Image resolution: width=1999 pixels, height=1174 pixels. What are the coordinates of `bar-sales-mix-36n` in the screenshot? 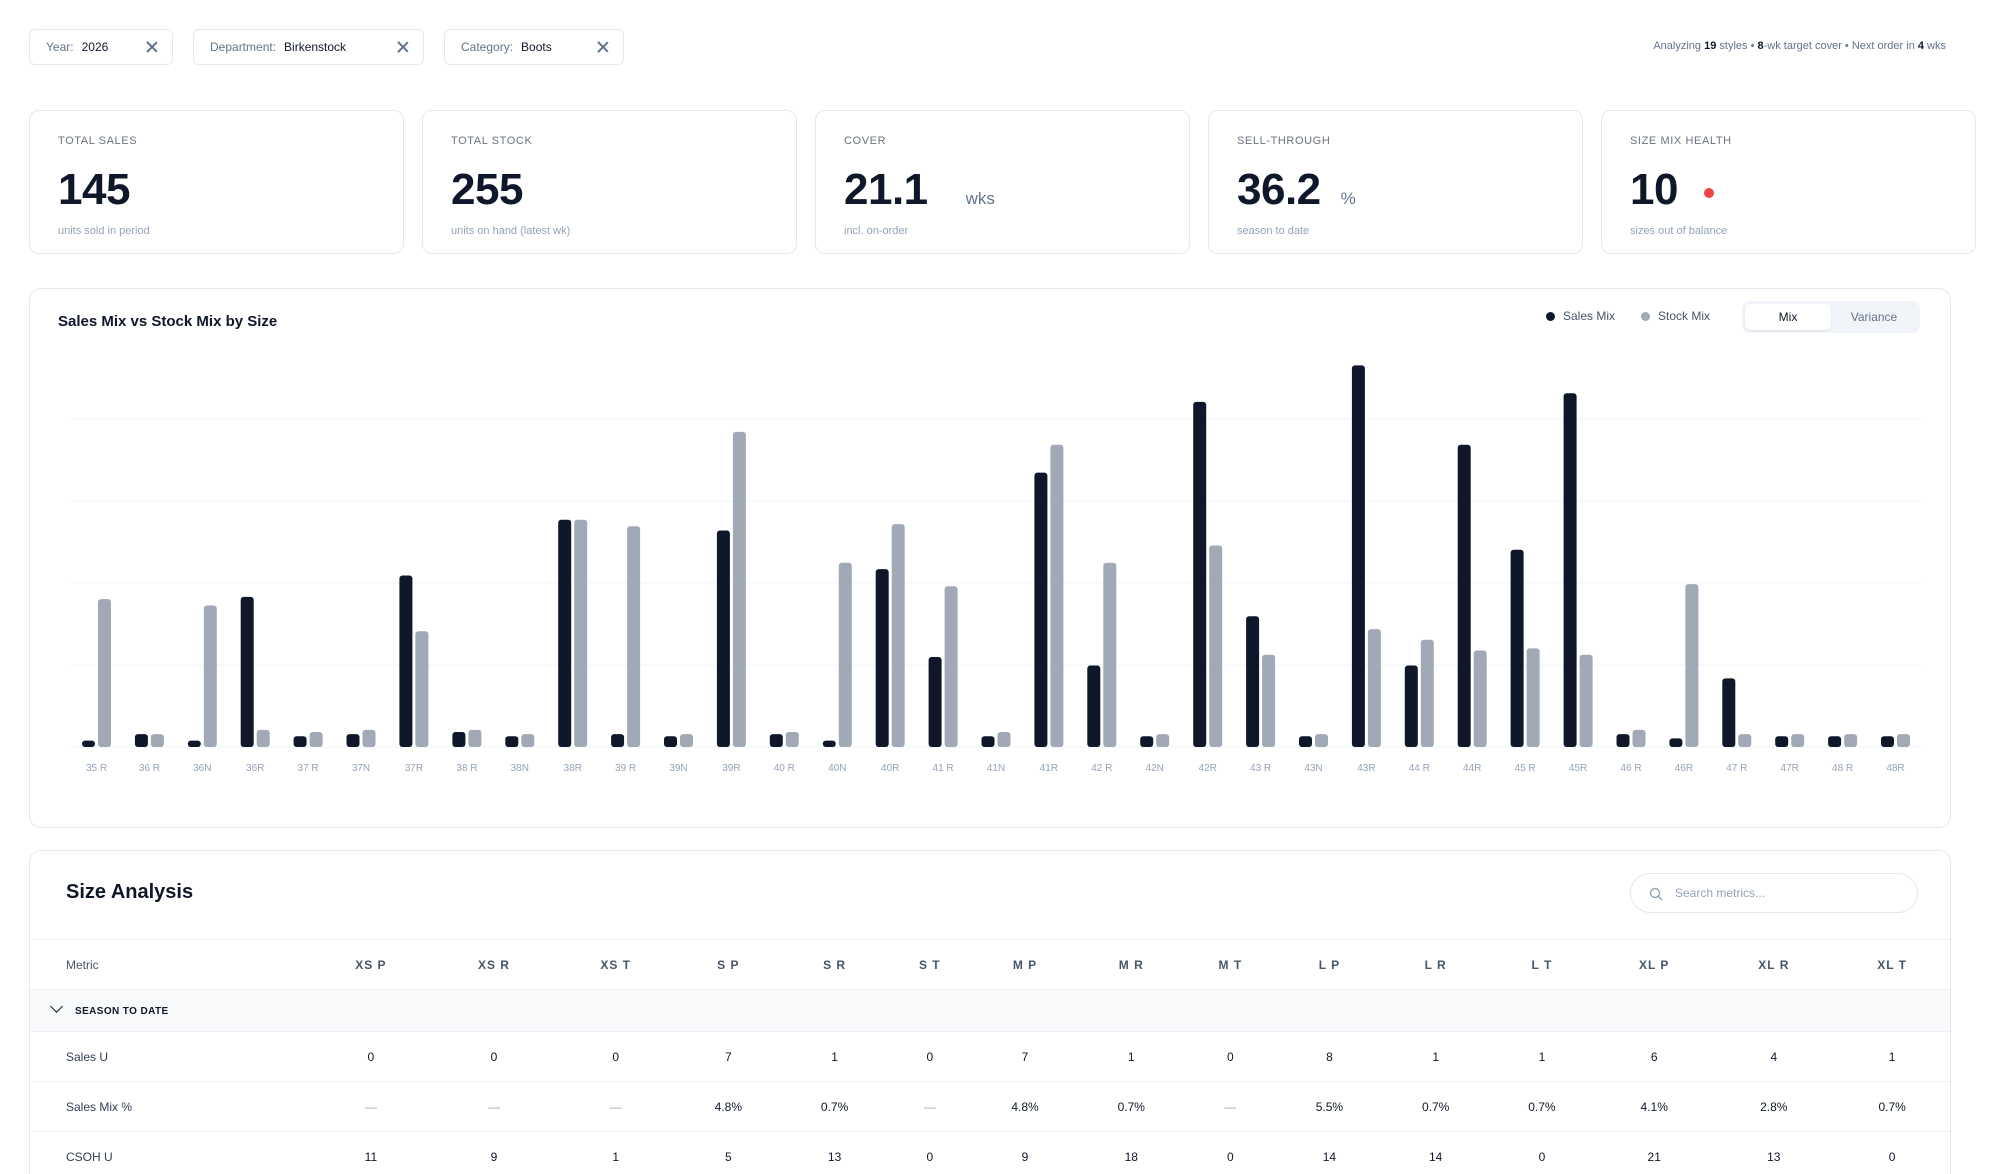 It's located at (194, 743).